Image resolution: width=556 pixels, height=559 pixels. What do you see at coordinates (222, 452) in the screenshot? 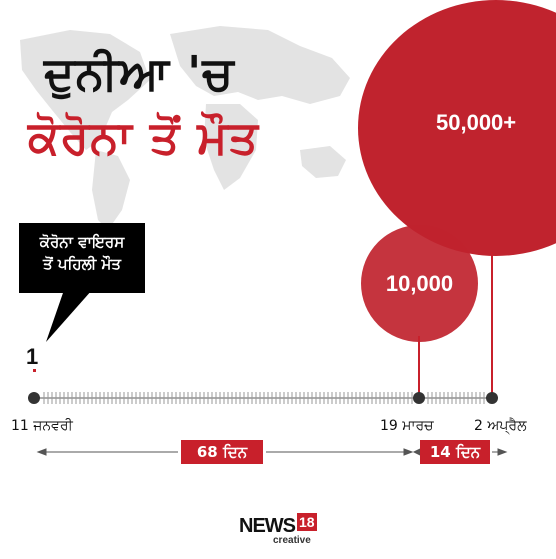
I see `gap-68-days-badge: 68 ਦਿਨ` at bounding box center [222, 452].